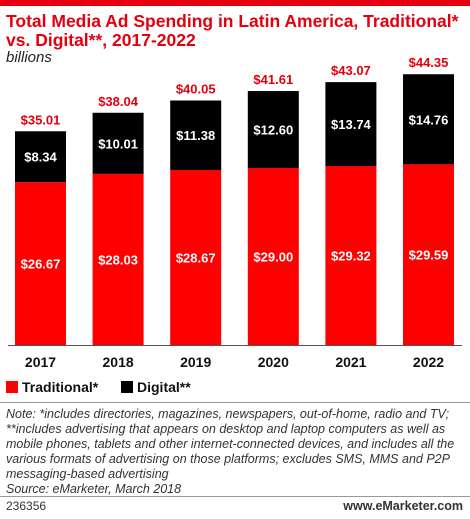  I want to click on bar-traditional-2022, so click(428, 254).